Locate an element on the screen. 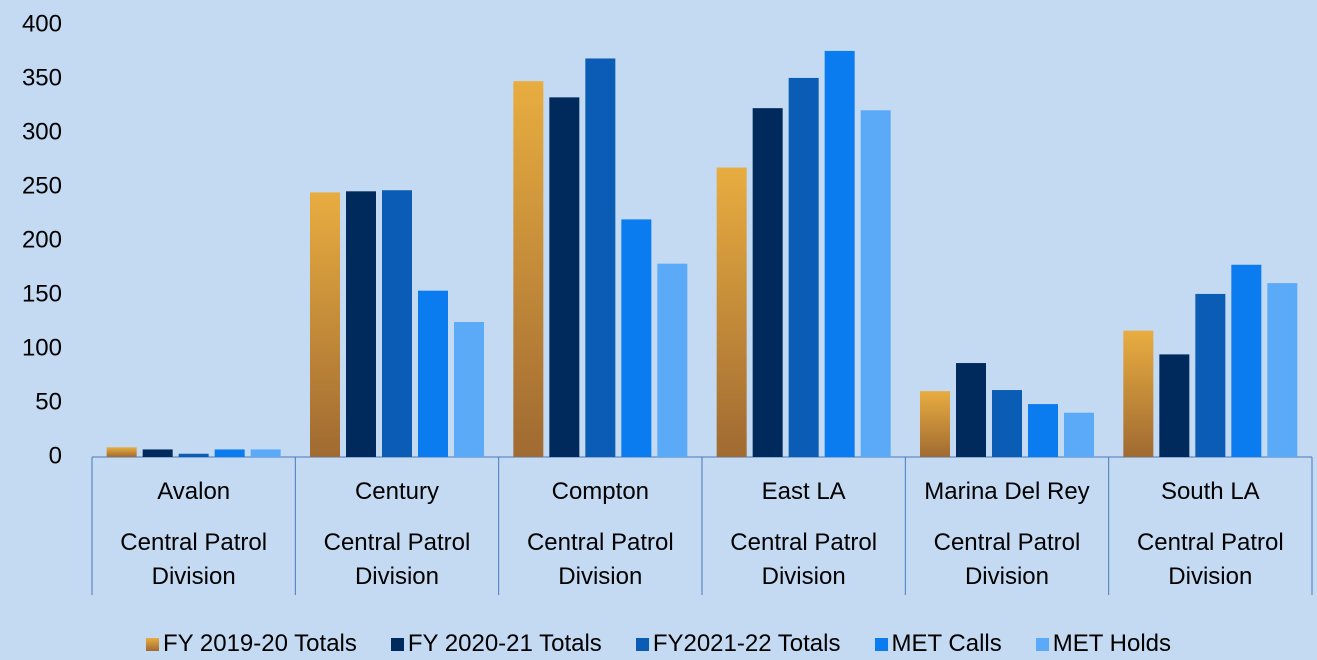 The height and width of the screenshot is (660, 1317). y-tick-label: 400 is located at coordinates (42, 23).